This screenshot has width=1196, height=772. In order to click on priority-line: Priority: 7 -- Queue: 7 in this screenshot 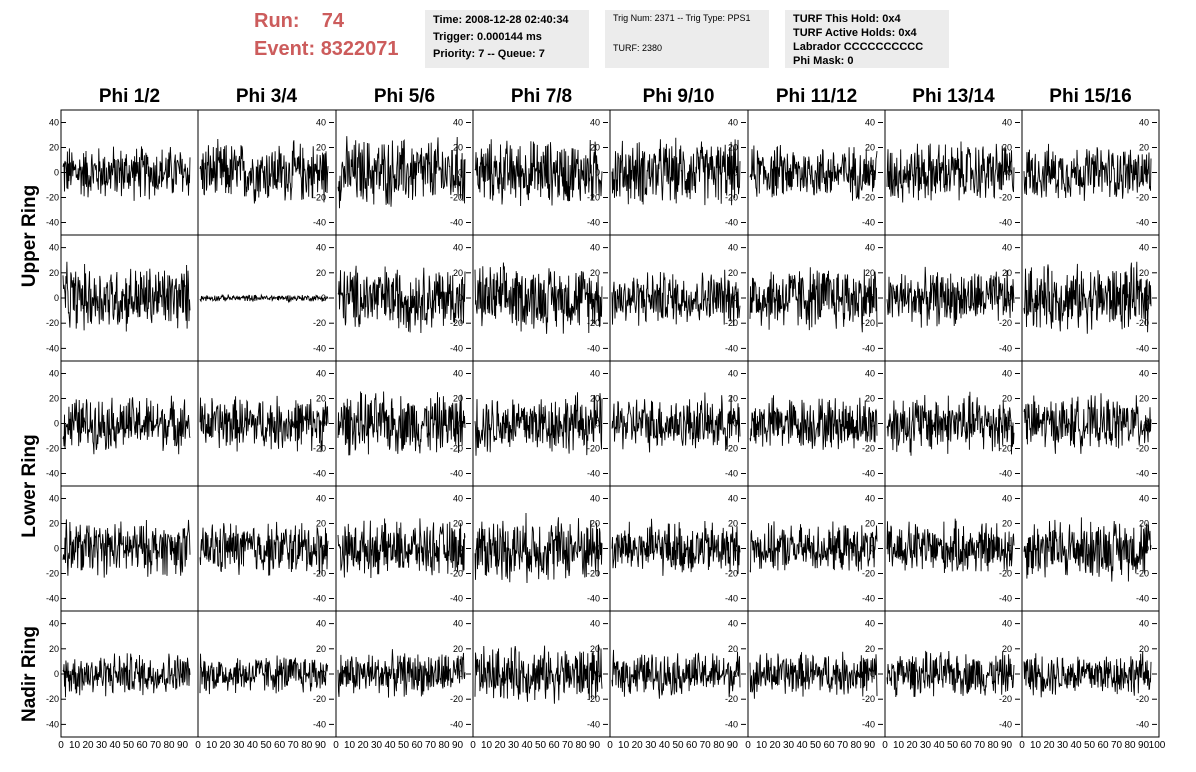, I will do `click(489, 54)`.